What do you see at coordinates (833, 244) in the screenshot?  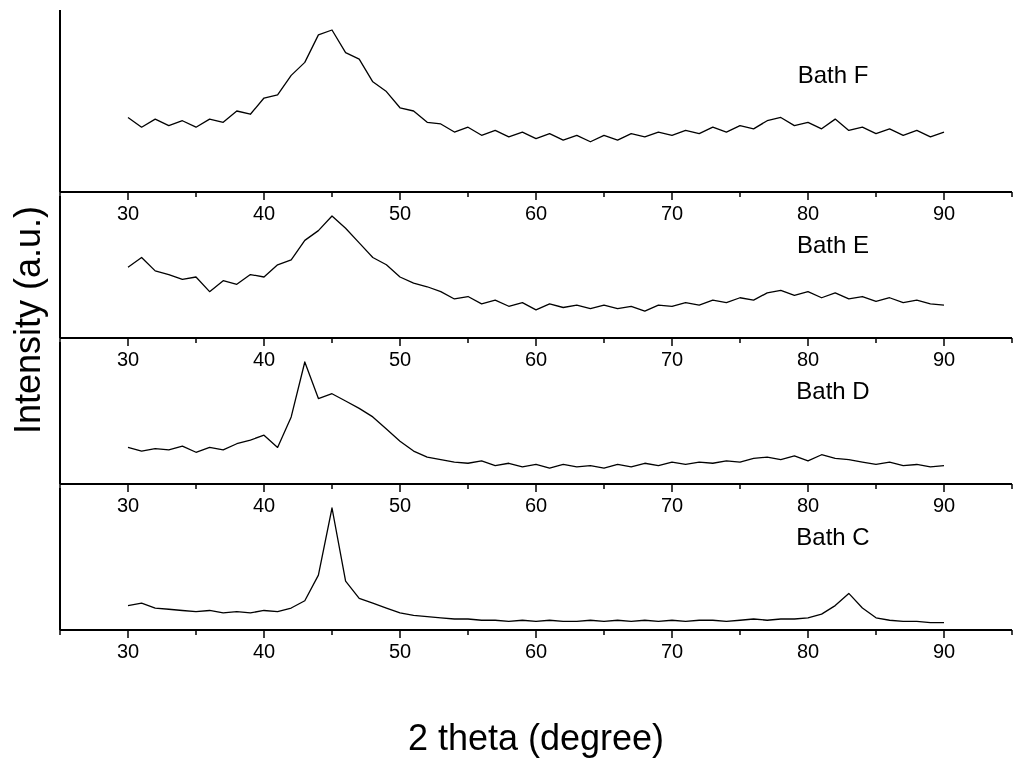 I see `series-label: Bath E` at bounding box center [833, 244].